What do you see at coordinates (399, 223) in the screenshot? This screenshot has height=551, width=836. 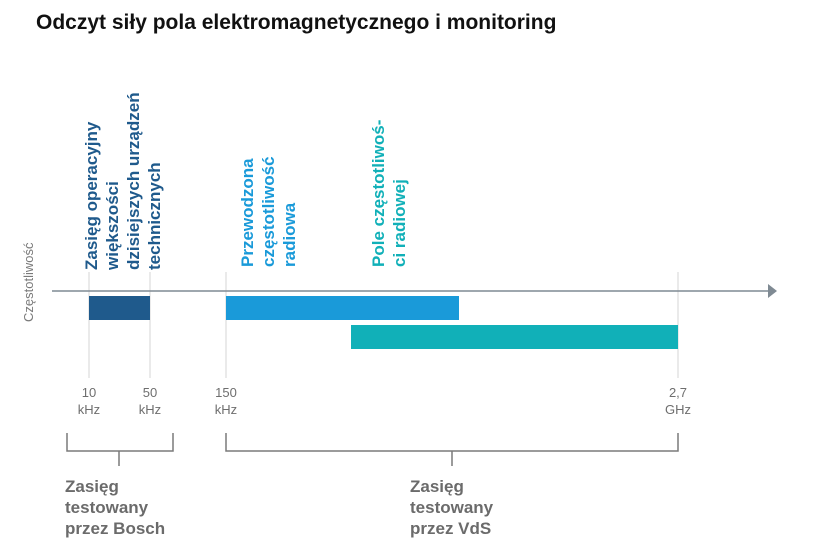 I see `label-rf-field-line: ci radiowej` at bounding box center [399, 223].